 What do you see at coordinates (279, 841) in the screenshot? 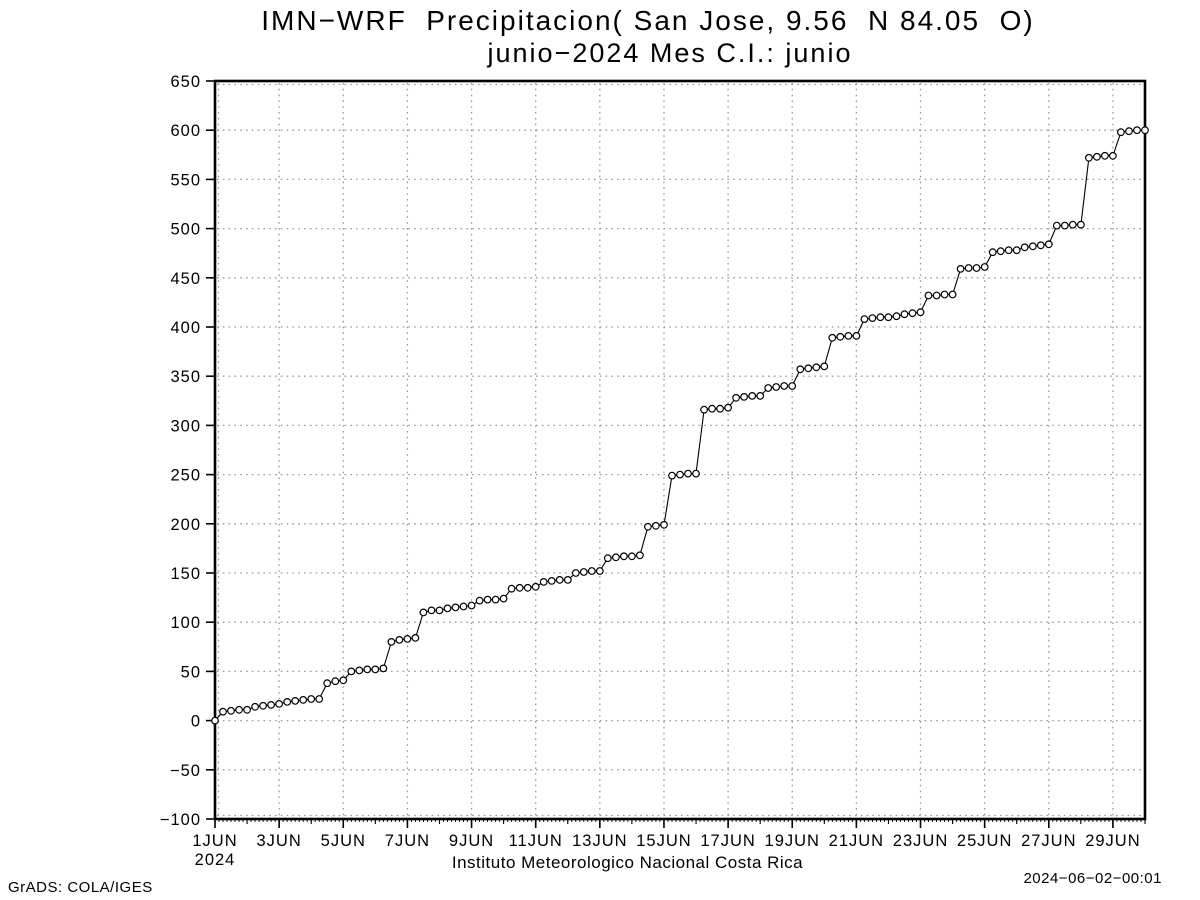
I see `svg-text: 3JUN` at bounding box center [279, 841].